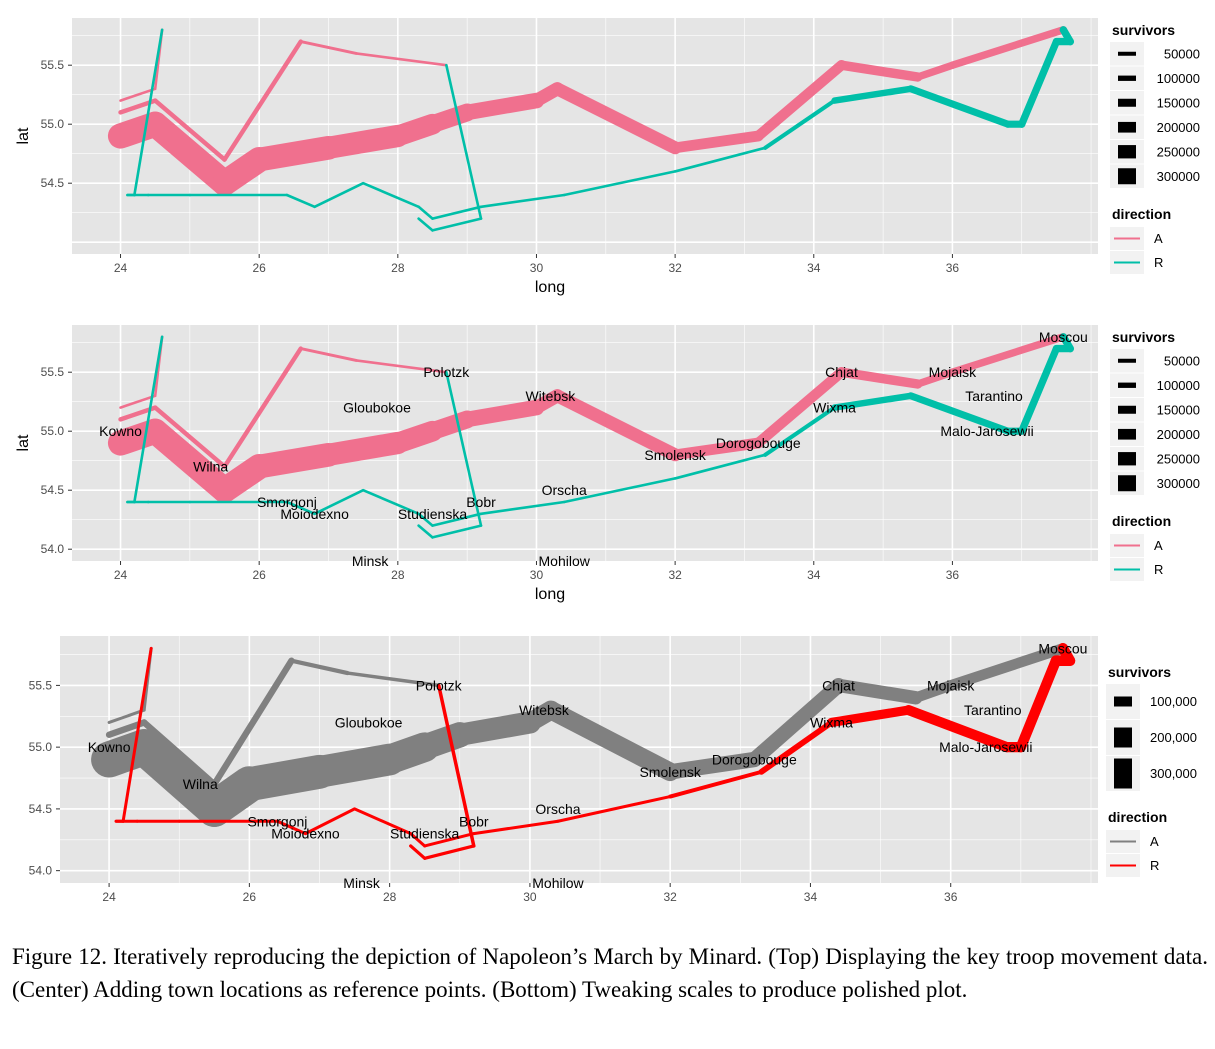  Describe the element at coordinates (1063, 337) in the screenshot. I see `city-label: Moscou` at that location.